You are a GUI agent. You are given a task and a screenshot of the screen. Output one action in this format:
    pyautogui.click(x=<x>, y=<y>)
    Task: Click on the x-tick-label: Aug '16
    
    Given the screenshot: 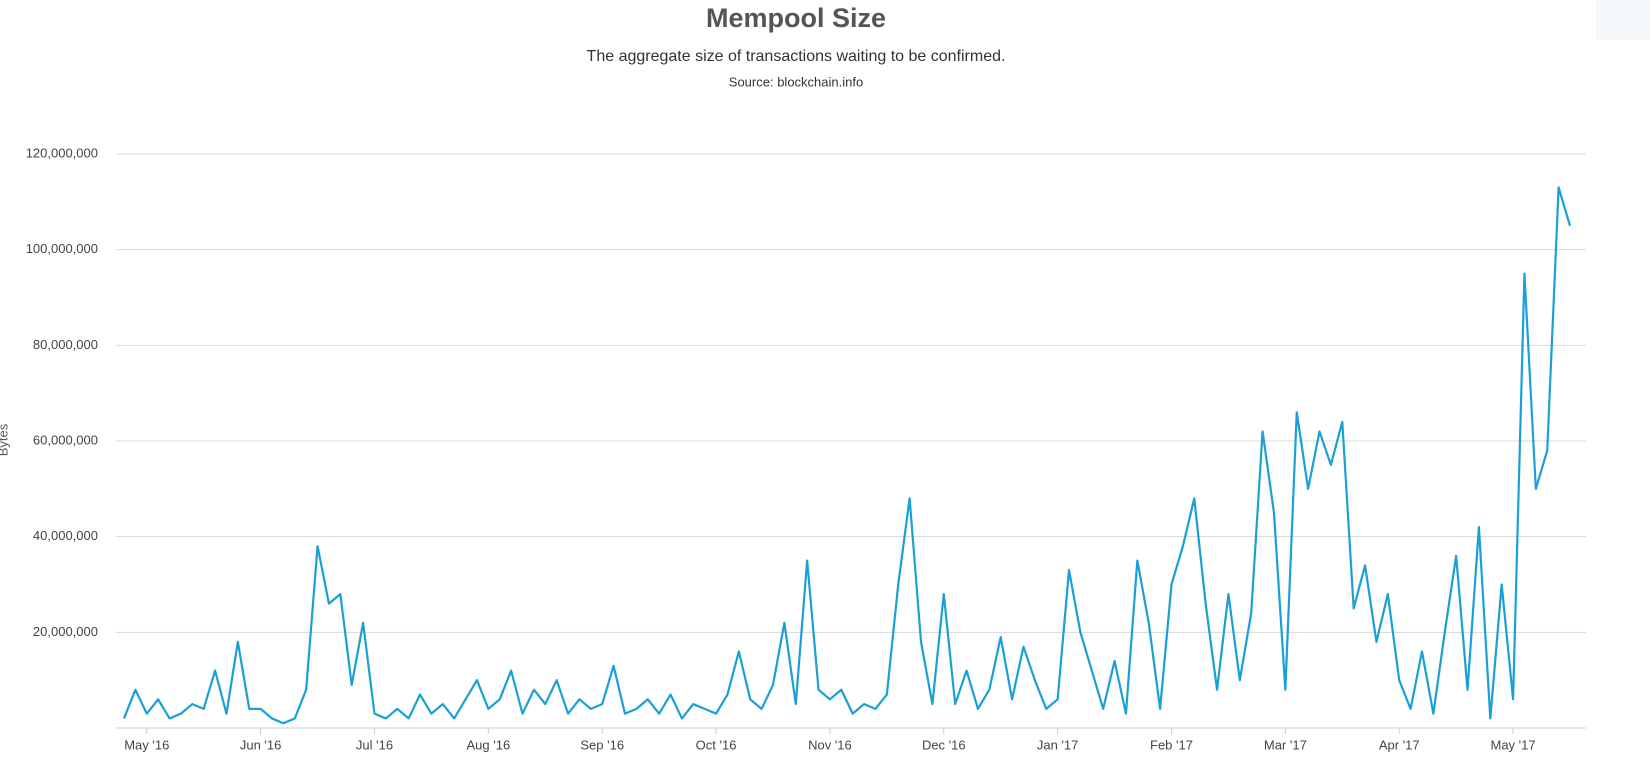 What is the action you would take?
    pyautogui.click(x=489, y=744)
    